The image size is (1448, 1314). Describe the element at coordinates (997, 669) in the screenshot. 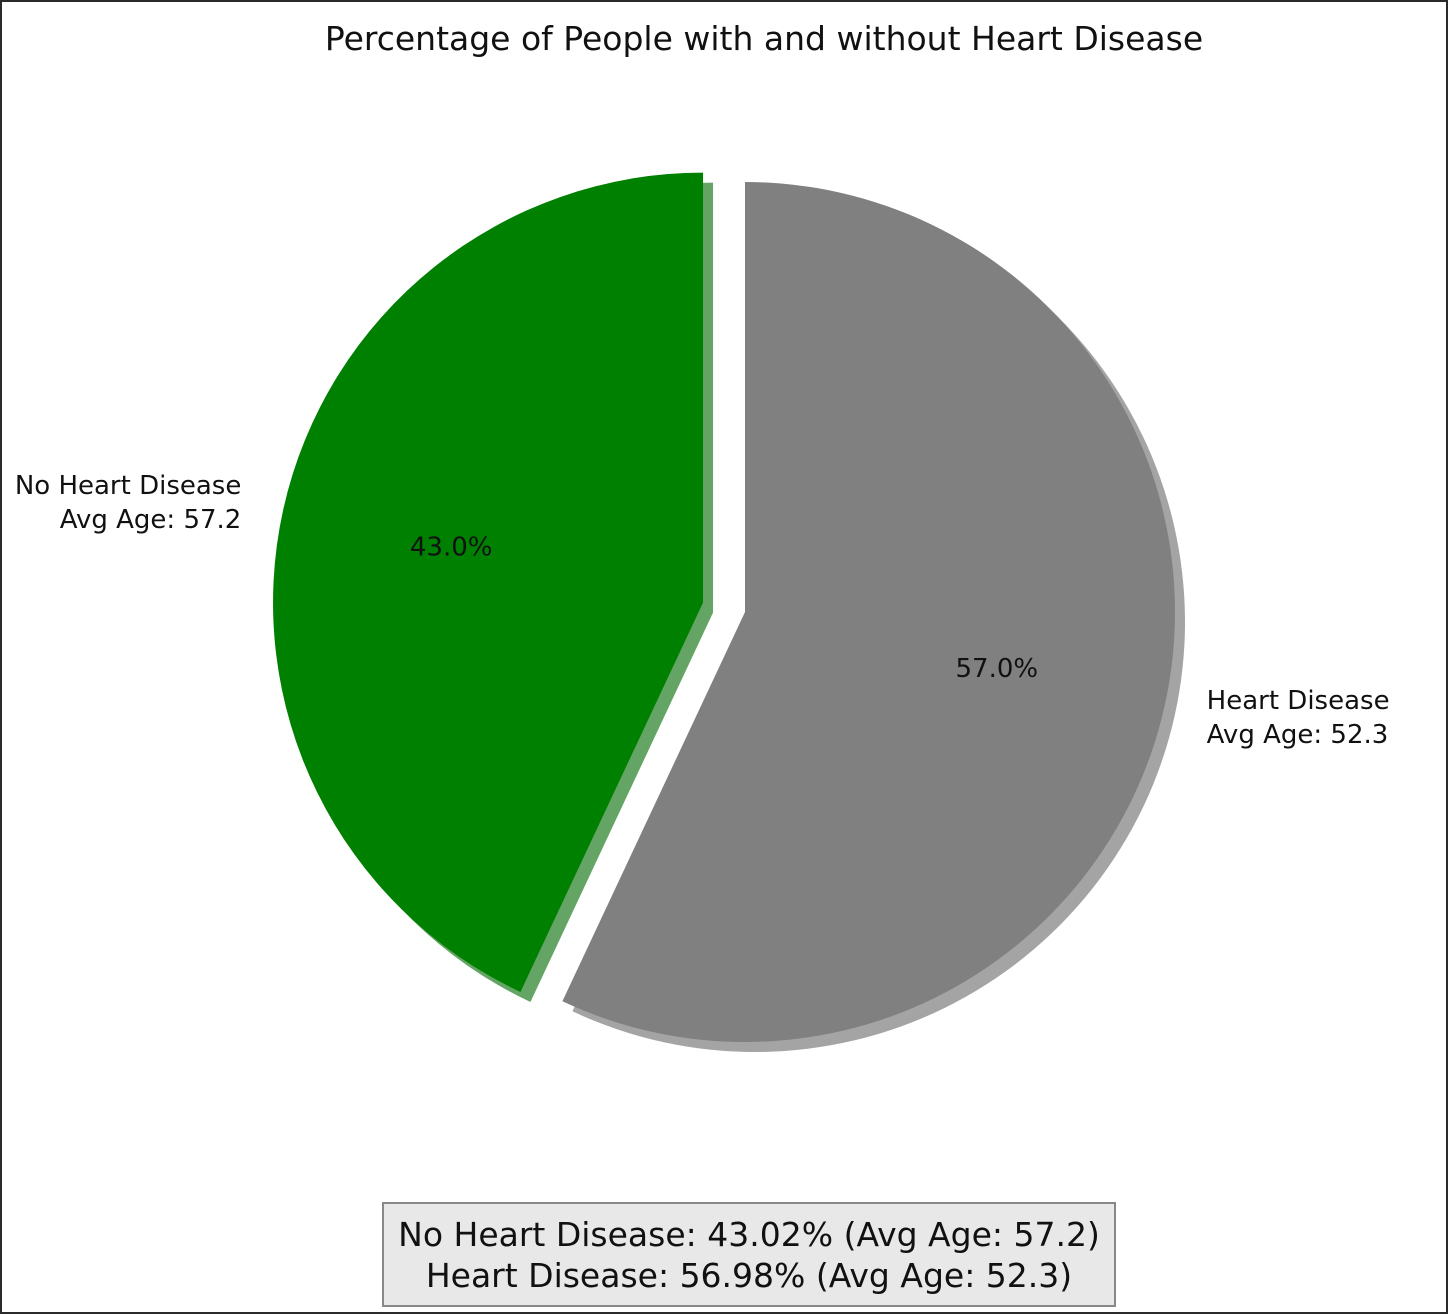

I see `pct-label-heart-disease: 57.0%` at that location.